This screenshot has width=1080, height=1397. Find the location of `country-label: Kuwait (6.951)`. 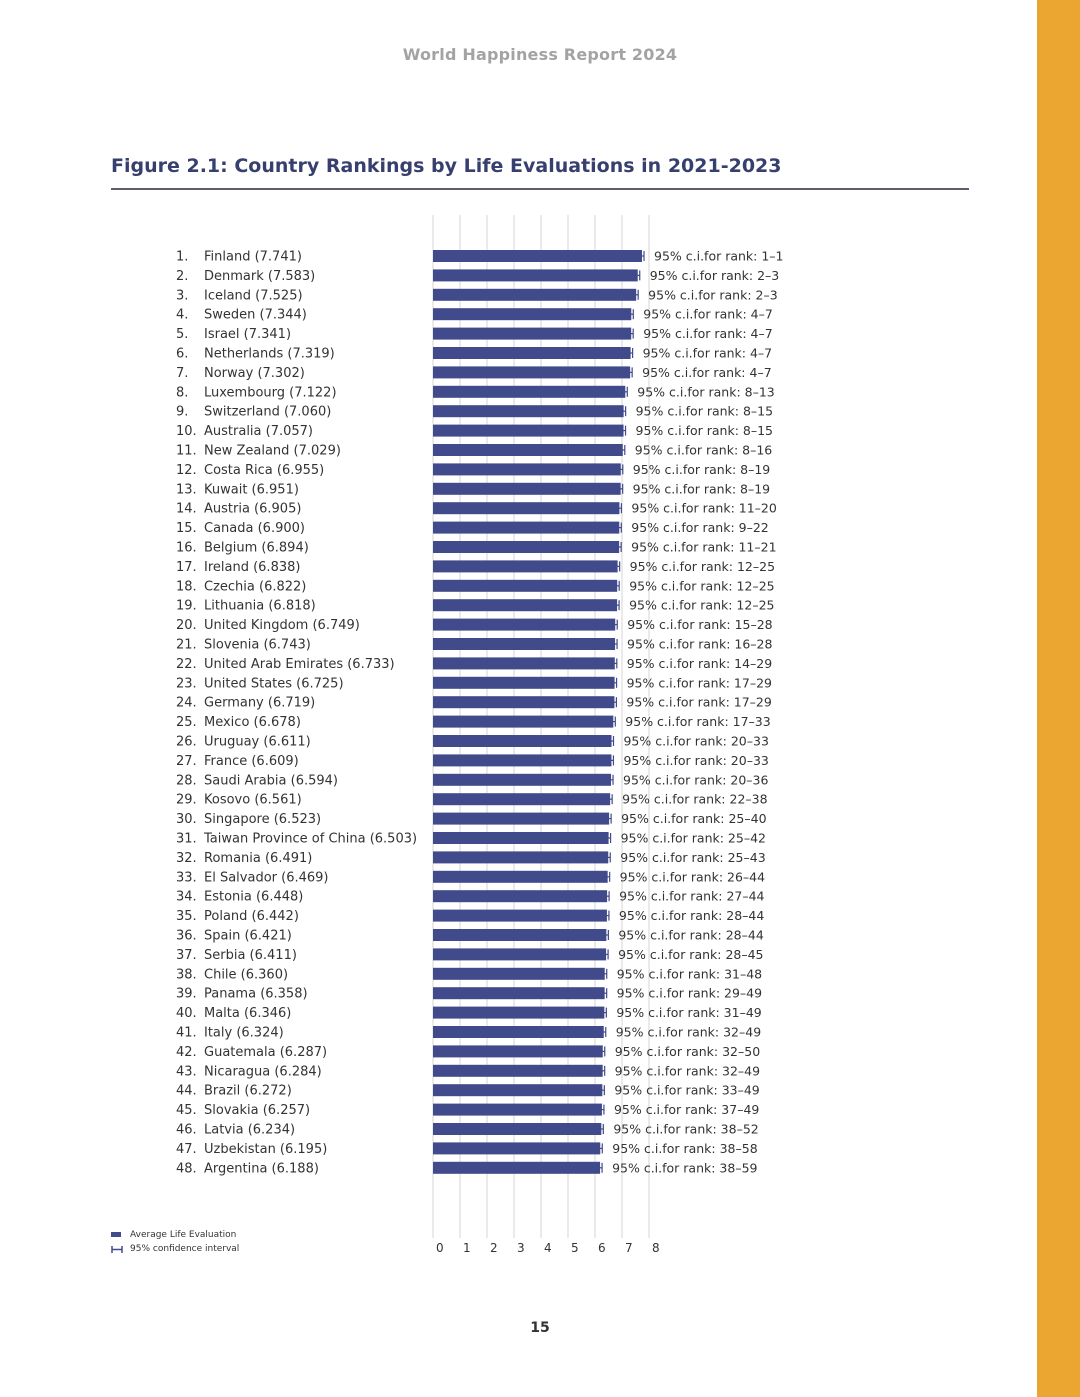

country-label: Kuwait (6.951) is located at coordinates (251, 489).